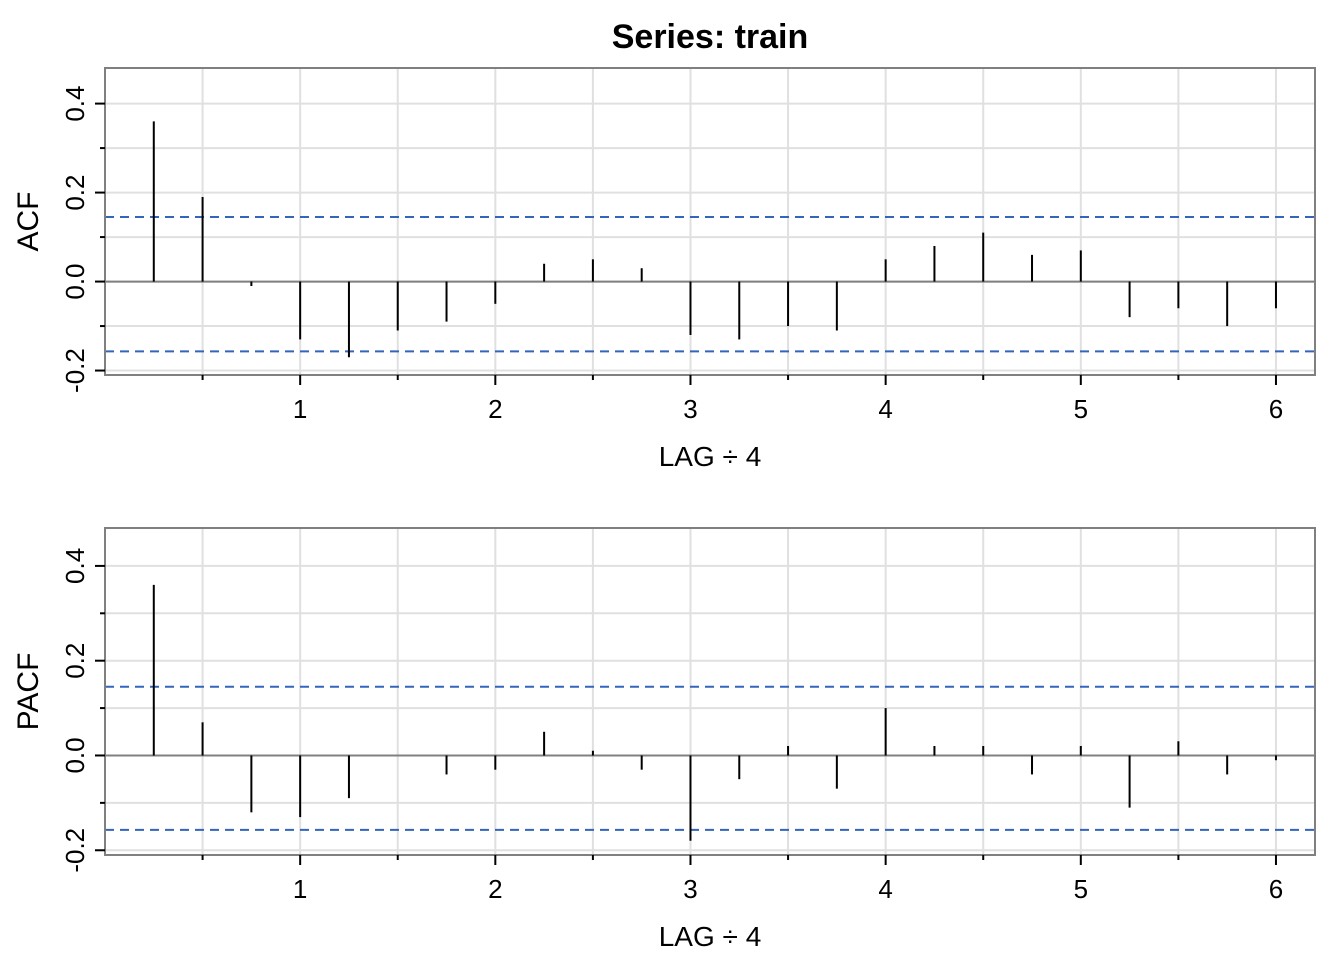 The image size is (1344, 965). Describe the element at coordinates (710, 37) in the screenshot. I see `chart-title: Series: train` at that location.